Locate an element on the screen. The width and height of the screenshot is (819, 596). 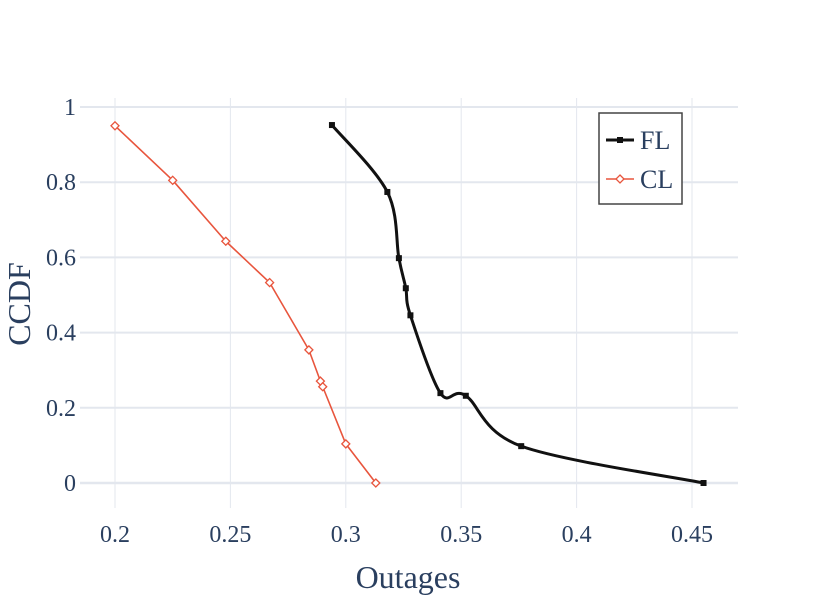
y-tick-label: 0.4 is located at coordinates (61, 334).